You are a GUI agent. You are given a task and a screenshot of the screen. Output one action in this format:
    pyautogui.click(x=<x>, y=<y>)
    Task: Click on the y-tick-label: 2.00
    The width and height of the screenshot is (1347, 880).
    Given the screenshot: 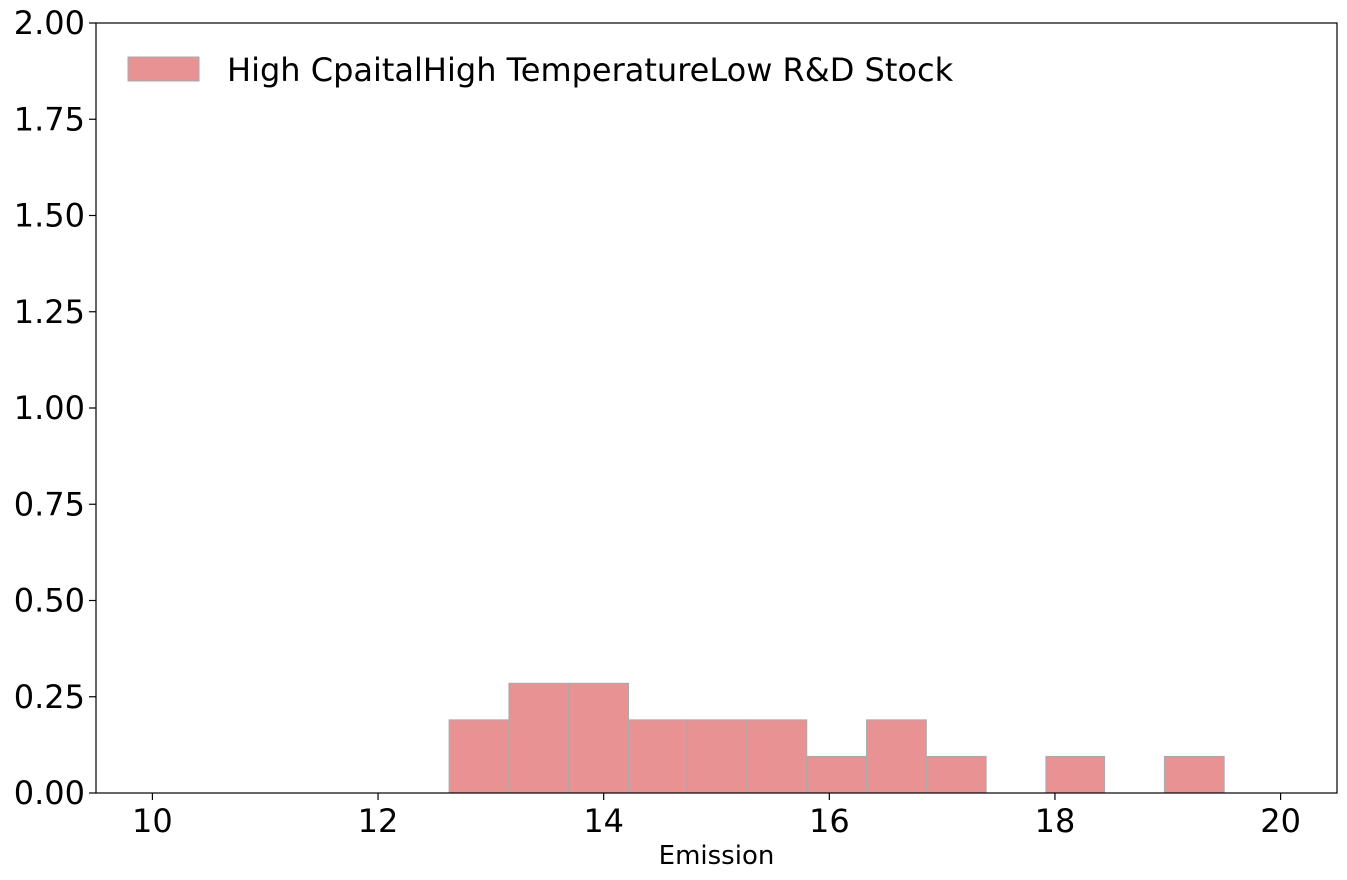 What is the action you would take?
    pyautogui.click(x=49, y=23)
    